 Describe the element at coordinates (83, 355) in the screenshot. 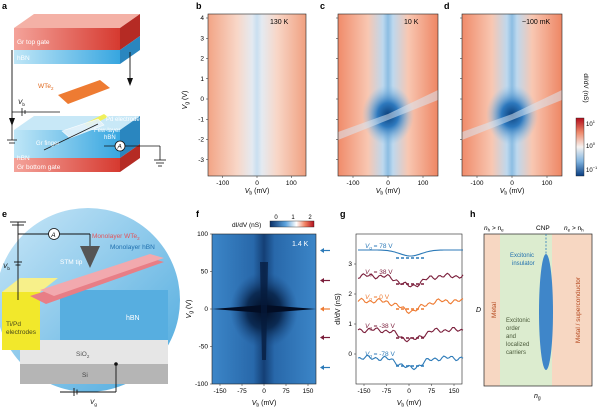

I see `label-sio2: SiO2` at that location.